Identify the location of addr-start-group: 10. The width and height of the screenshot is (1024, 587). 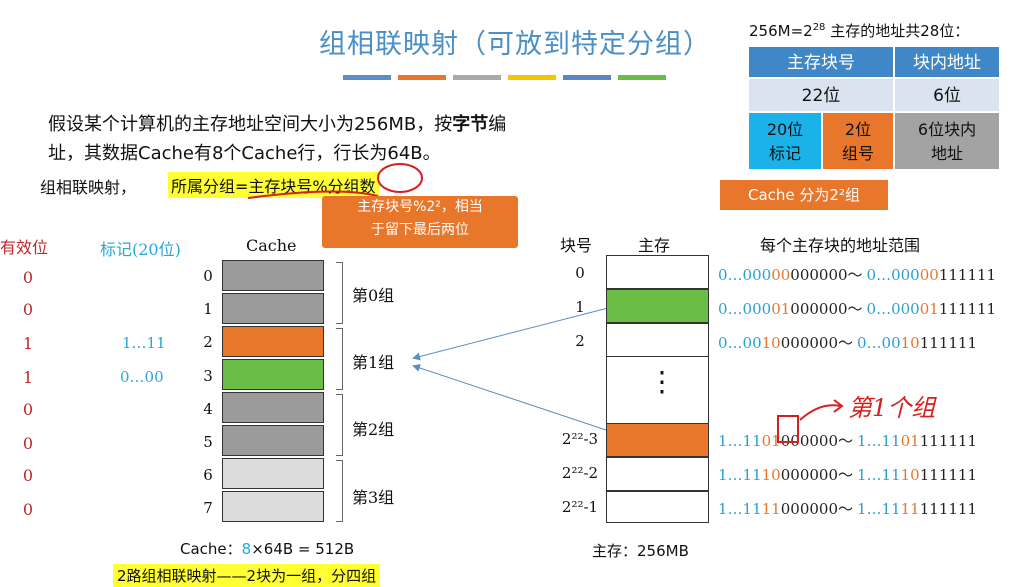
(771, 475).